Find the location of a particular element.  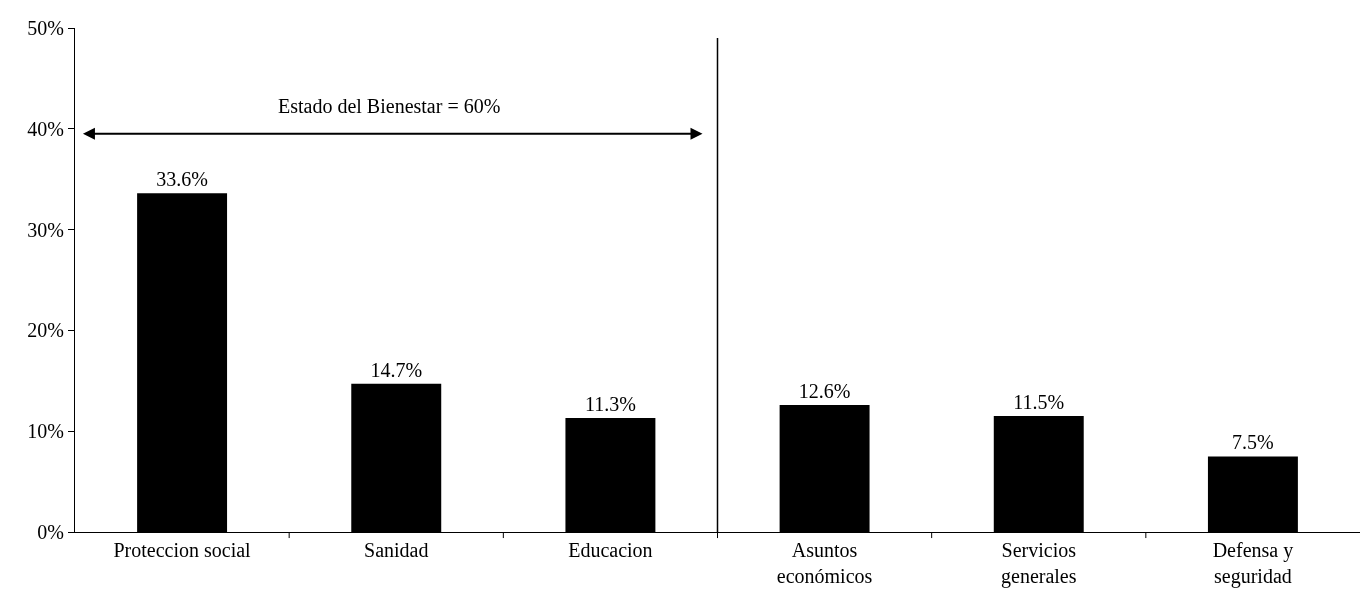

y-tick-label: 40% is located at coordinates (45, 128).